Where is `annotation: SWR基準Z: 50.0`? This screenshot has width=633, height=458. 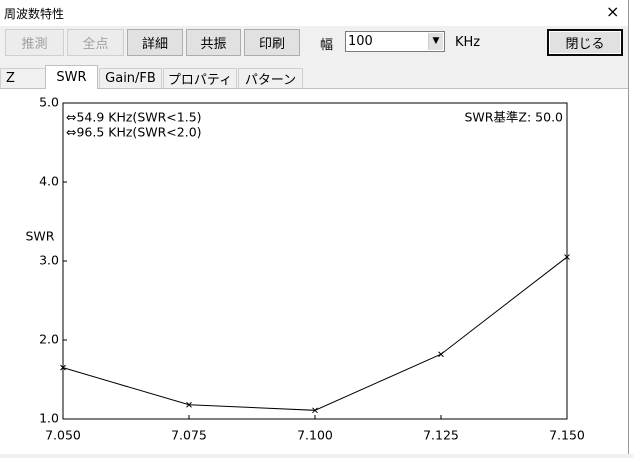
annotation: SWR基準Z: 50.0 is located at coordinates (513, 117).